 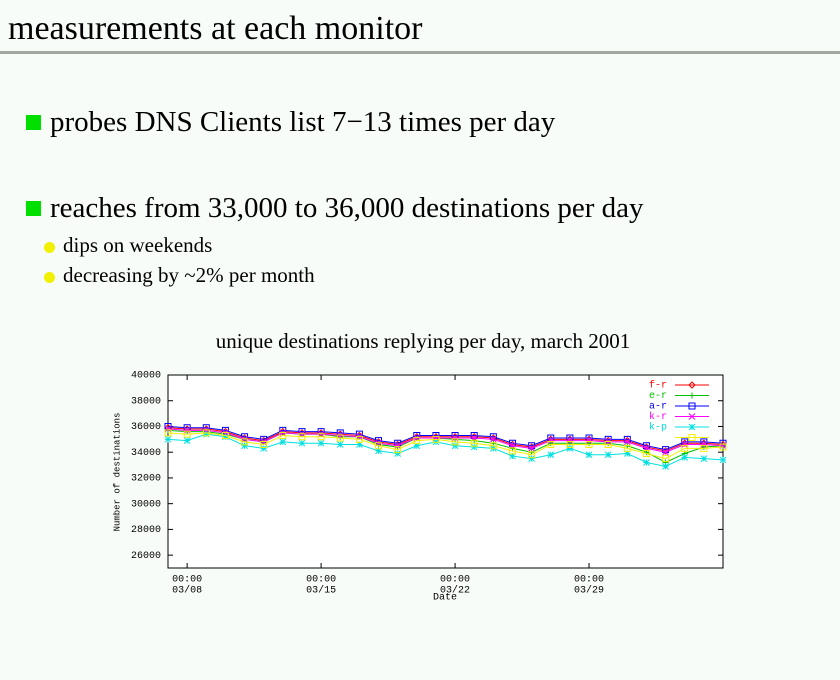 What do you see at coordinates (658, 386) in the screenshot?
I see `legend-label: f-r` at bounding box center [658, 386].